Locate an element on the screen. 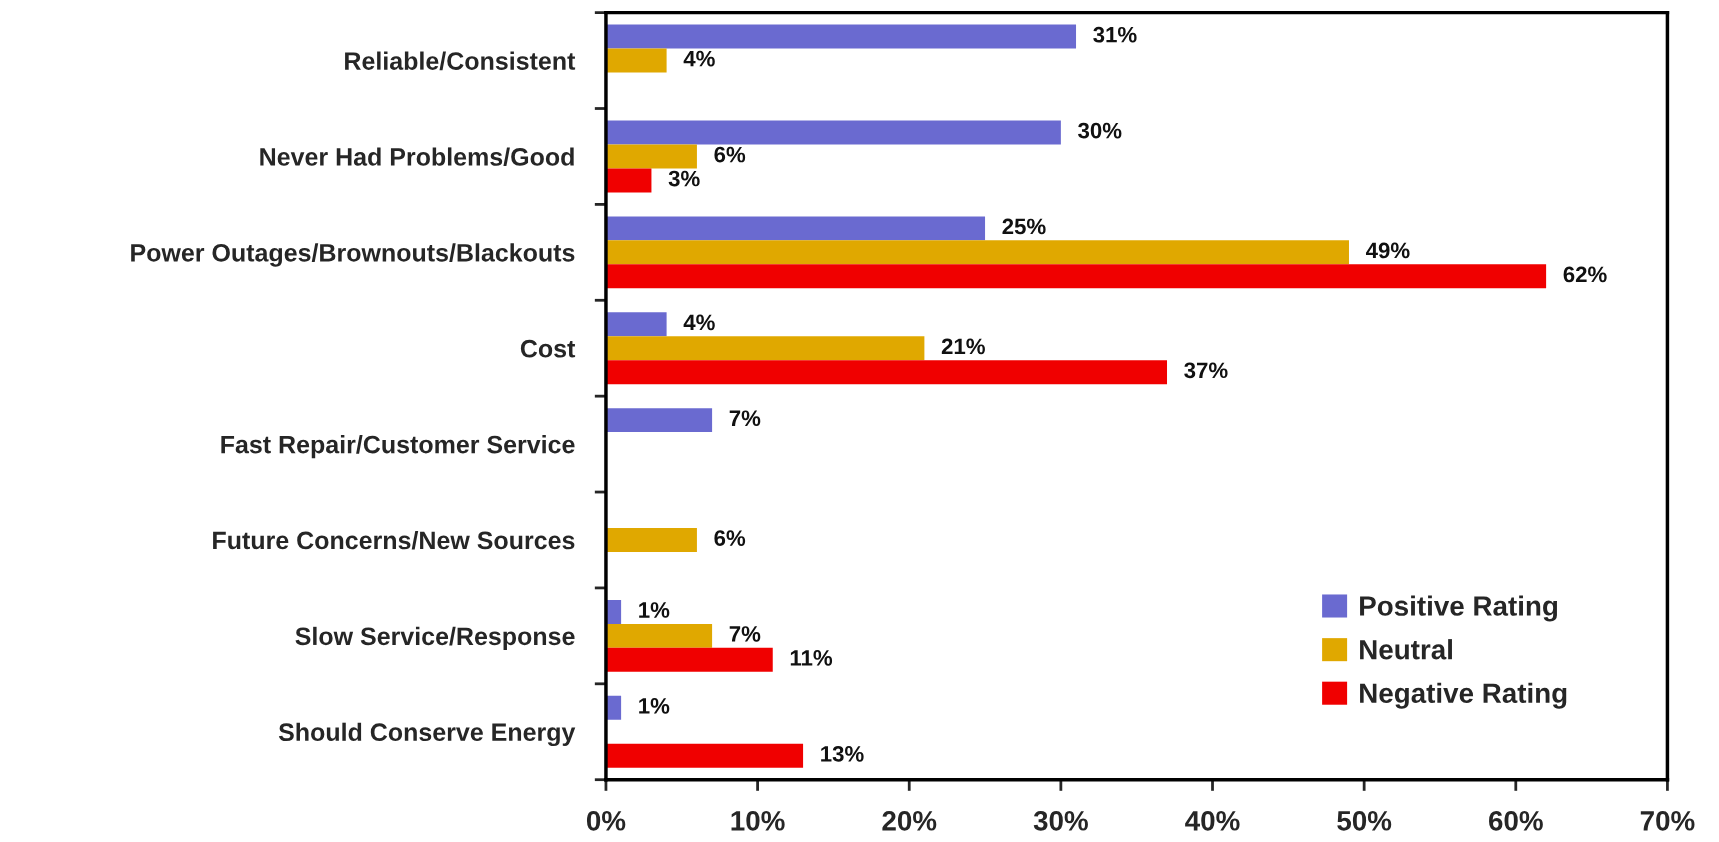 The width and height of the screenshot is (1719, 842). x-tick-label: 30% is located at coordinates (1060, 820).